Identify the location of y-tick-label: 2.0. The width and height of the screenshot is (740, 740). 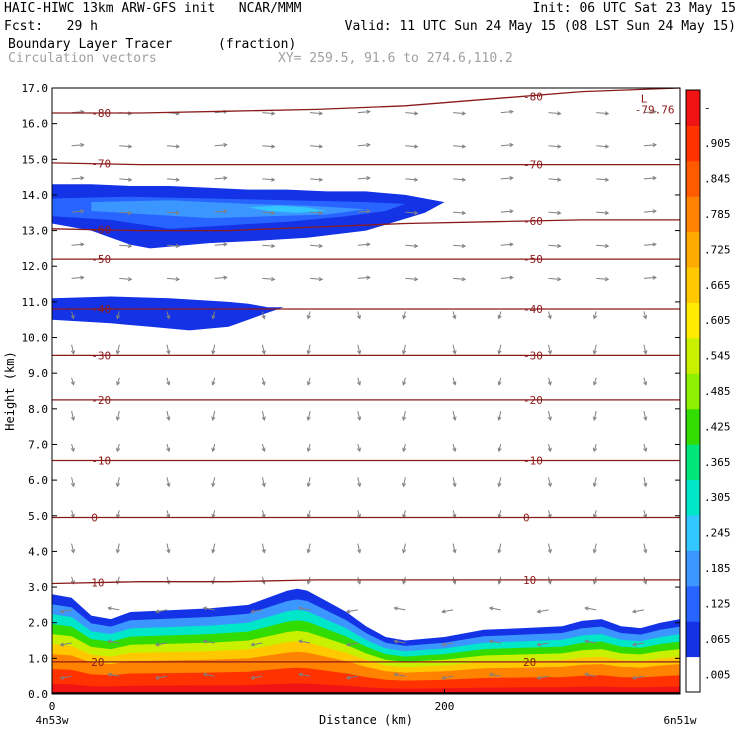
(38, 623).